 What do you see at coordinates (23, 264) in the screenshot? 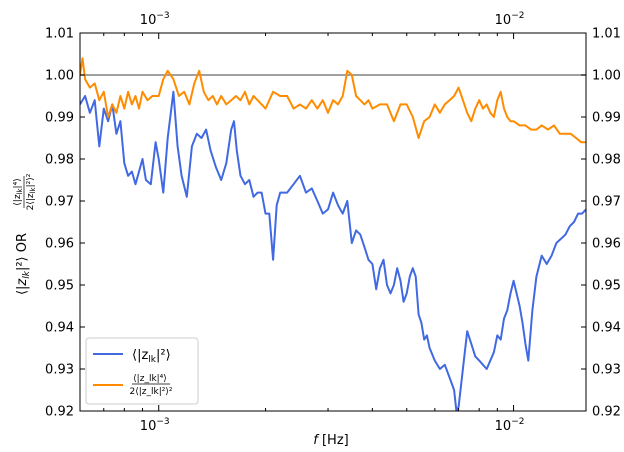
I see `svg-text: ⟨|zlk|²⟩ OR` at bounding box center [23, 264].